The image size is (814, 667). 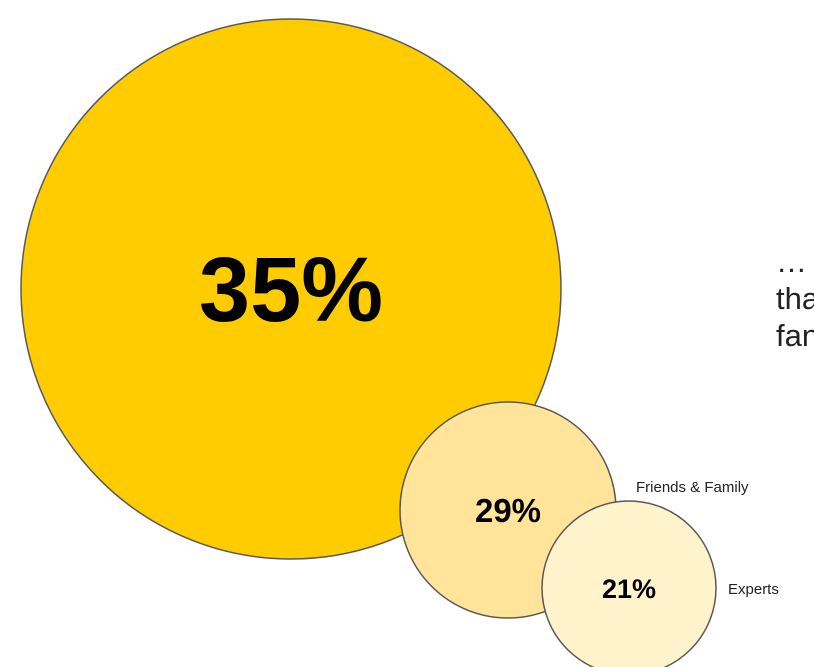 I want to click on bubble-value-label-1: 35%, so click(x=291, y=290).